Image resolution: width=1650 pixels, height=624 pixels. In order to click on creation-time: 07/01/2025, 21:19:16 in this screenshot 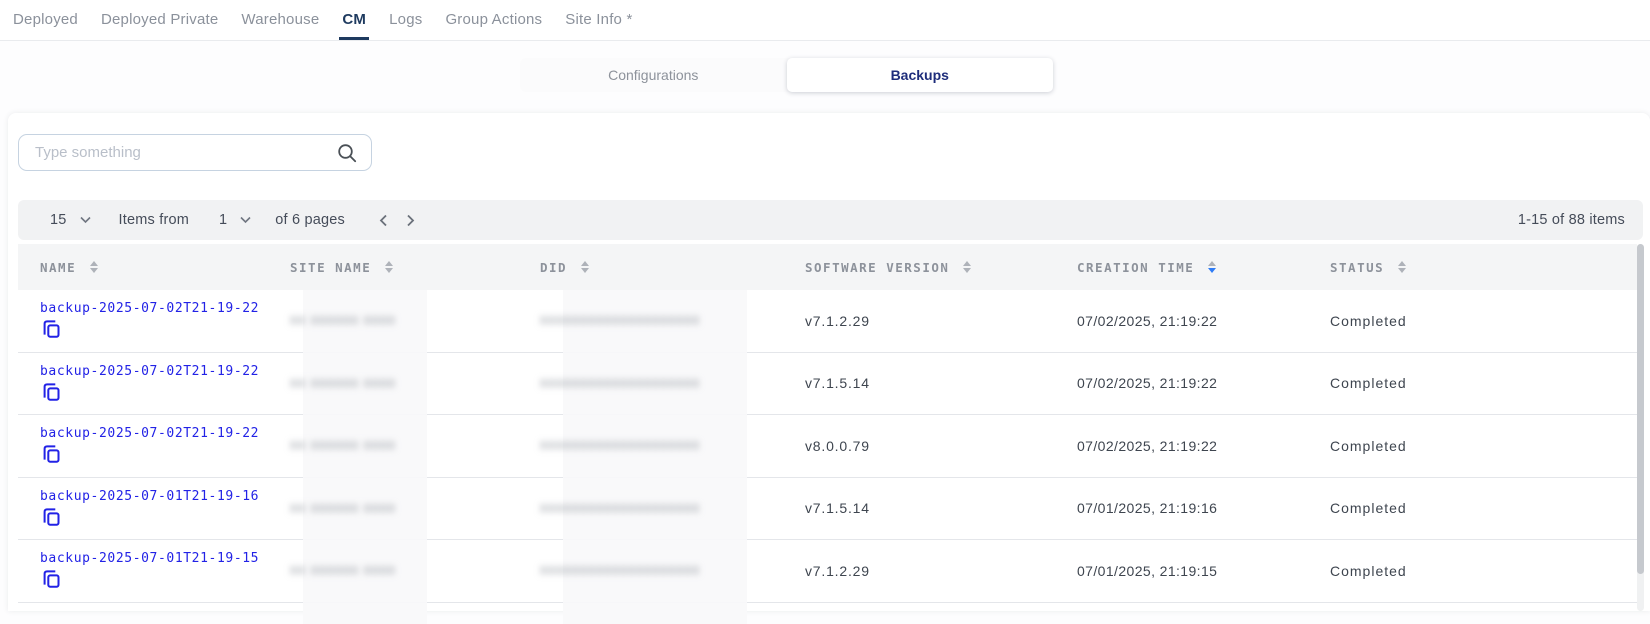, I will do `click(1147, 508)`.